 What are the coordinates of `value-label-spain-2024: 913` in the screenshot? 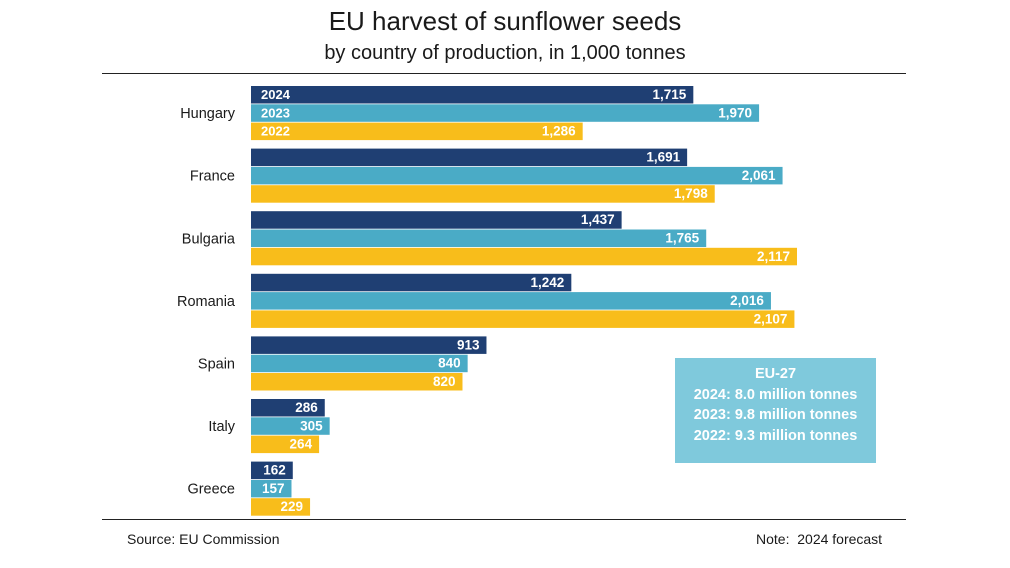 It's located at (468, 344).